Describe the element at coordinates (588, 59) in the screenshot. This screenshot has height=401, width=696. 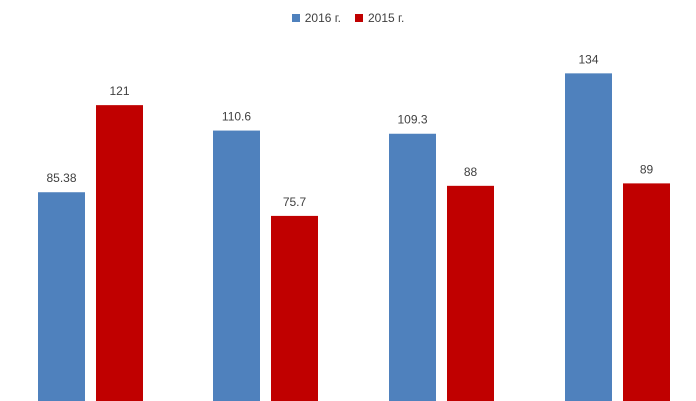
I see `data-label-2016-4: 134` at that location.